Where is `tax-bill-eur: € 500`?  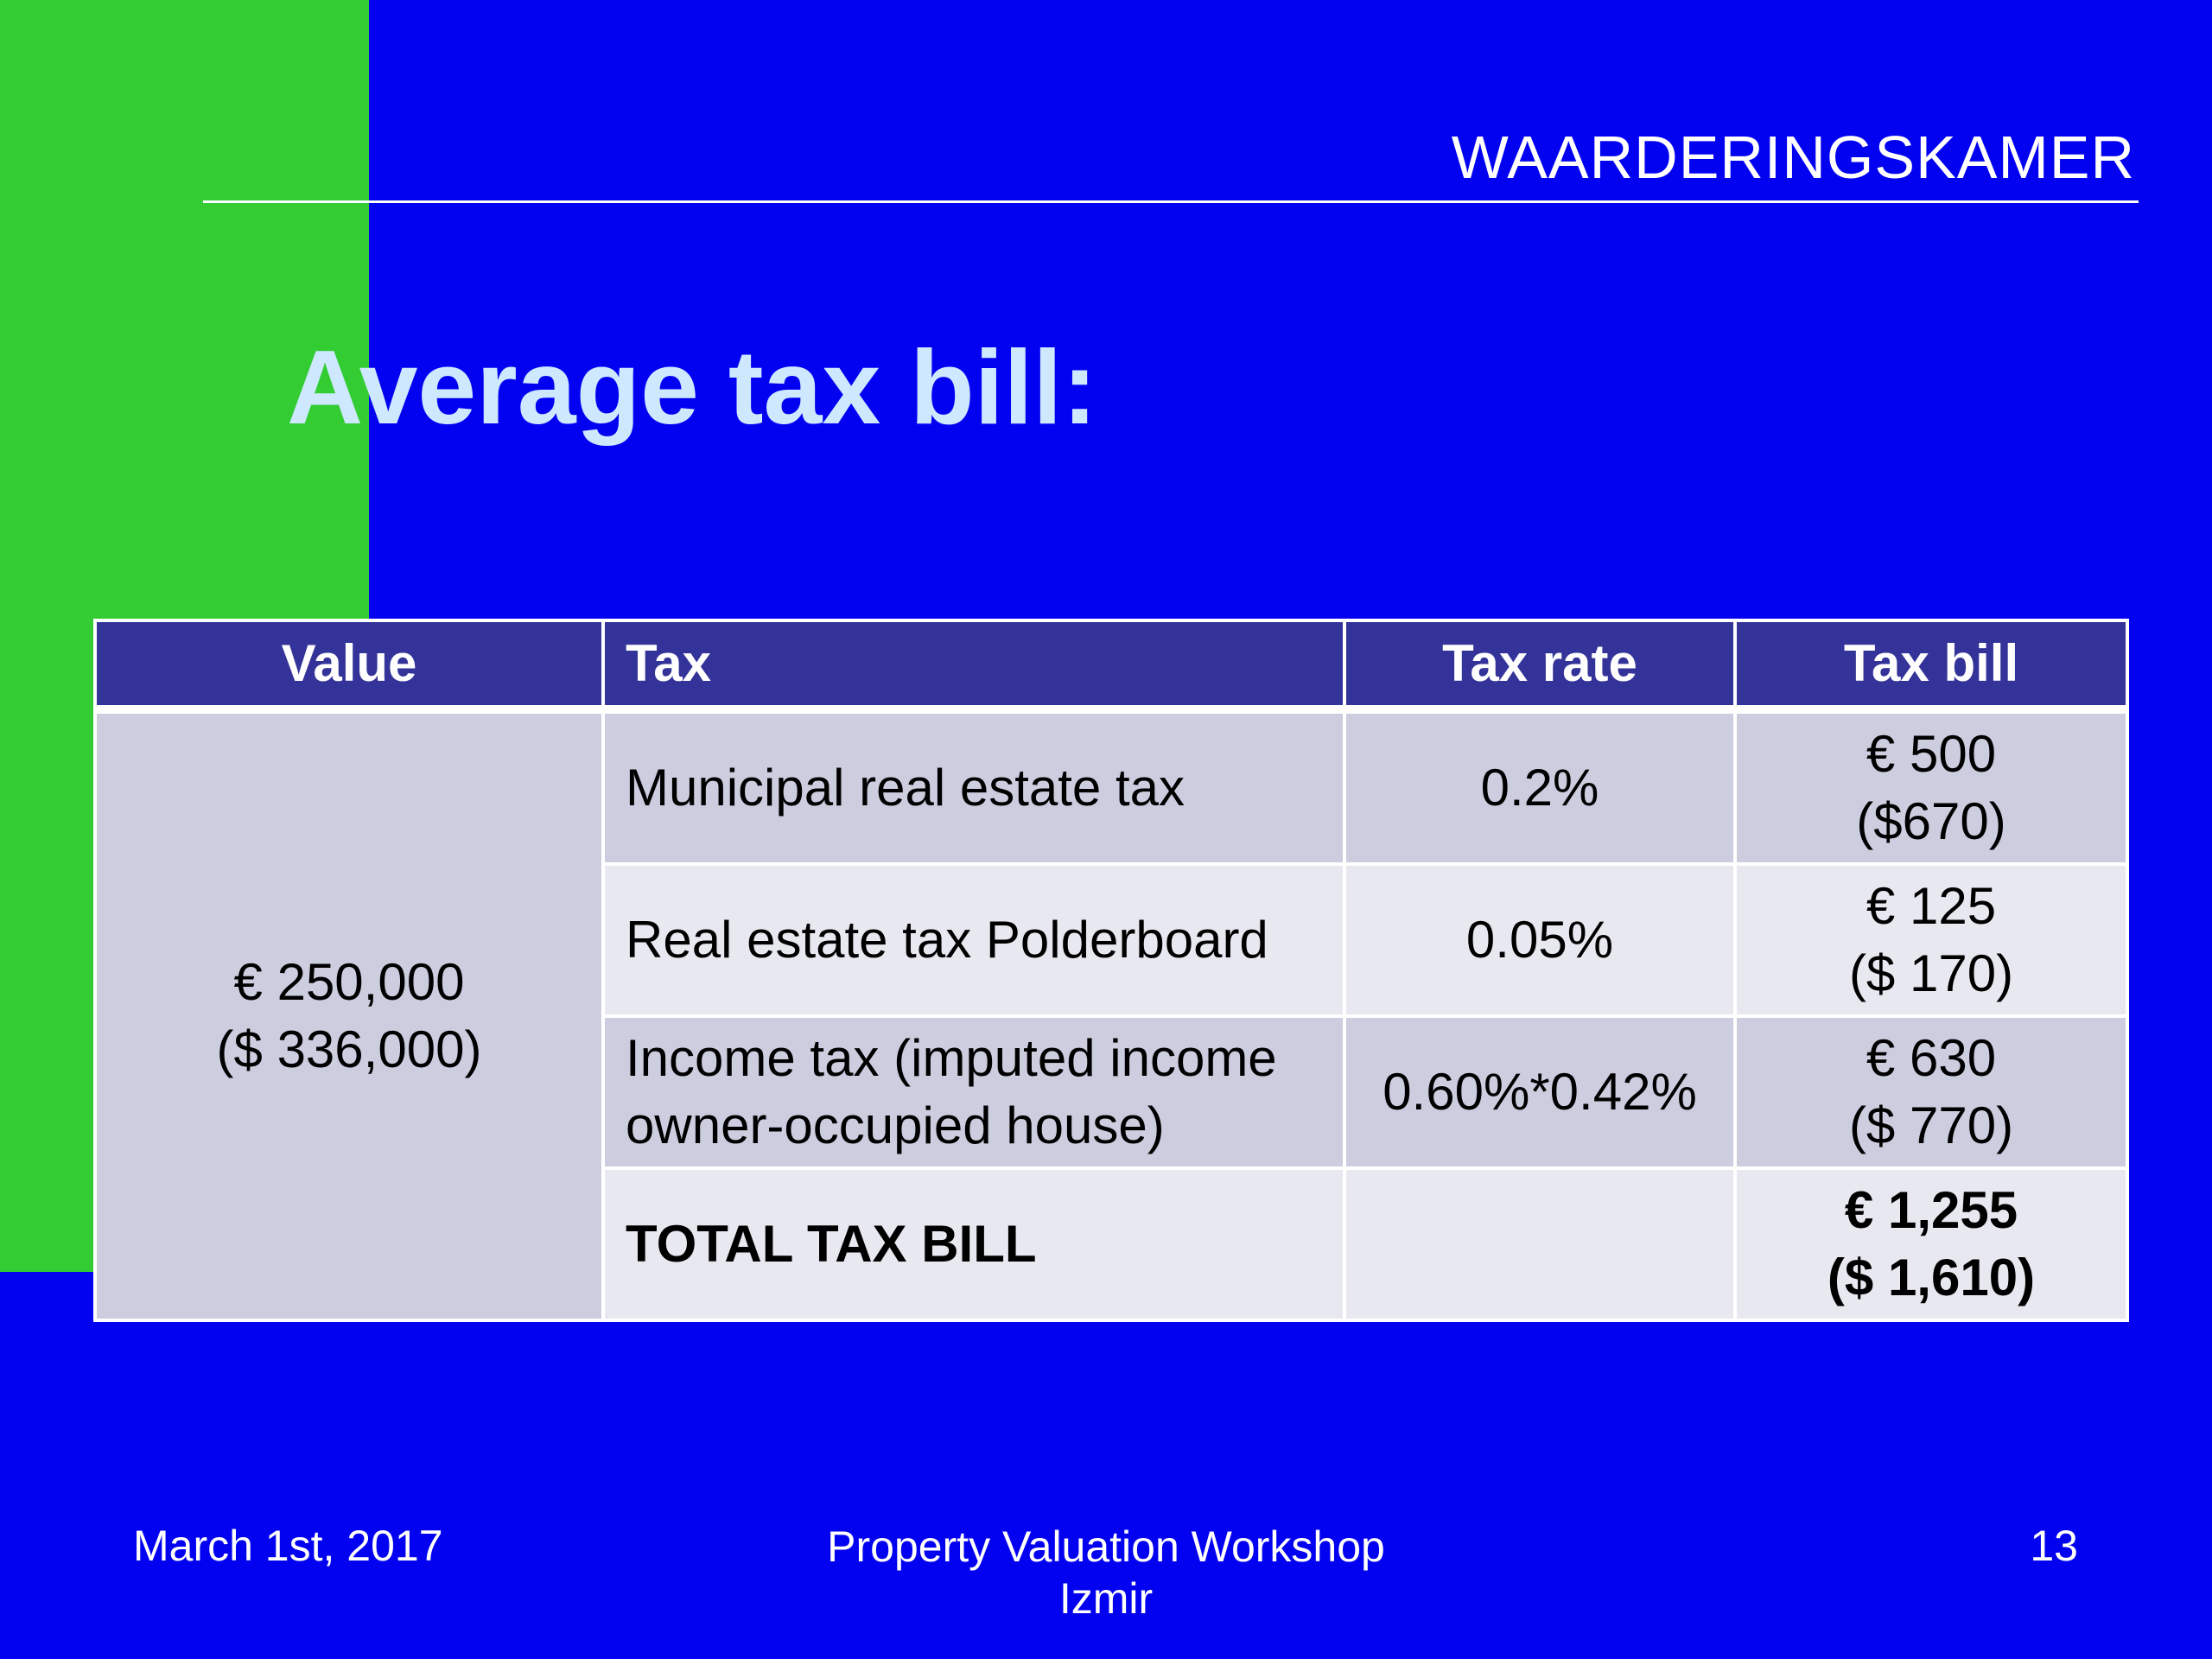 tax-bill-eur: € 500 is located at coordinates (1931, 754).